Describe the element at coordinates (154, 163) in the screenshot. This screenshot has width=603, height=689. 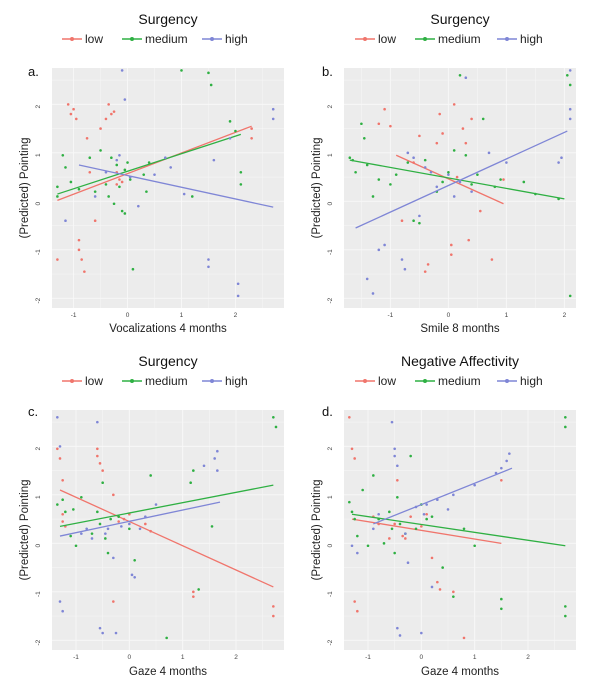
I see `fit-line-low` at that location.